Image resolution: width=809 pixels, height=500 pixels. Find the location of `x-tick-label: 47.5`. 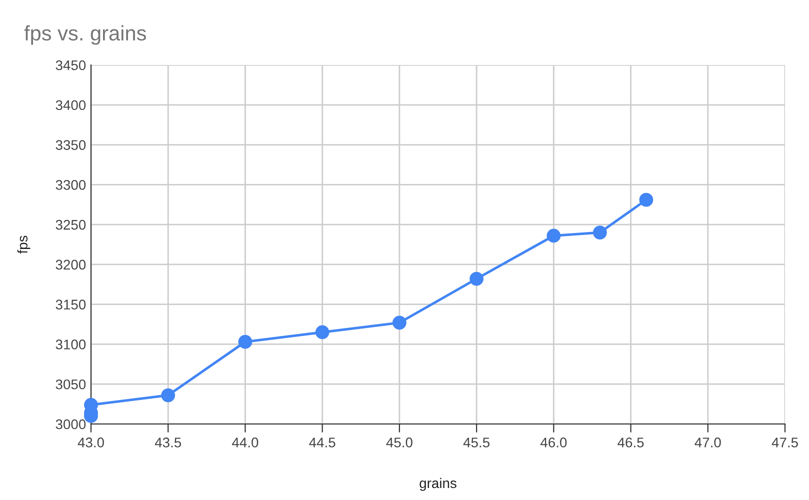

x-tick-label: 47.5 is located at coordinates (785, 443).